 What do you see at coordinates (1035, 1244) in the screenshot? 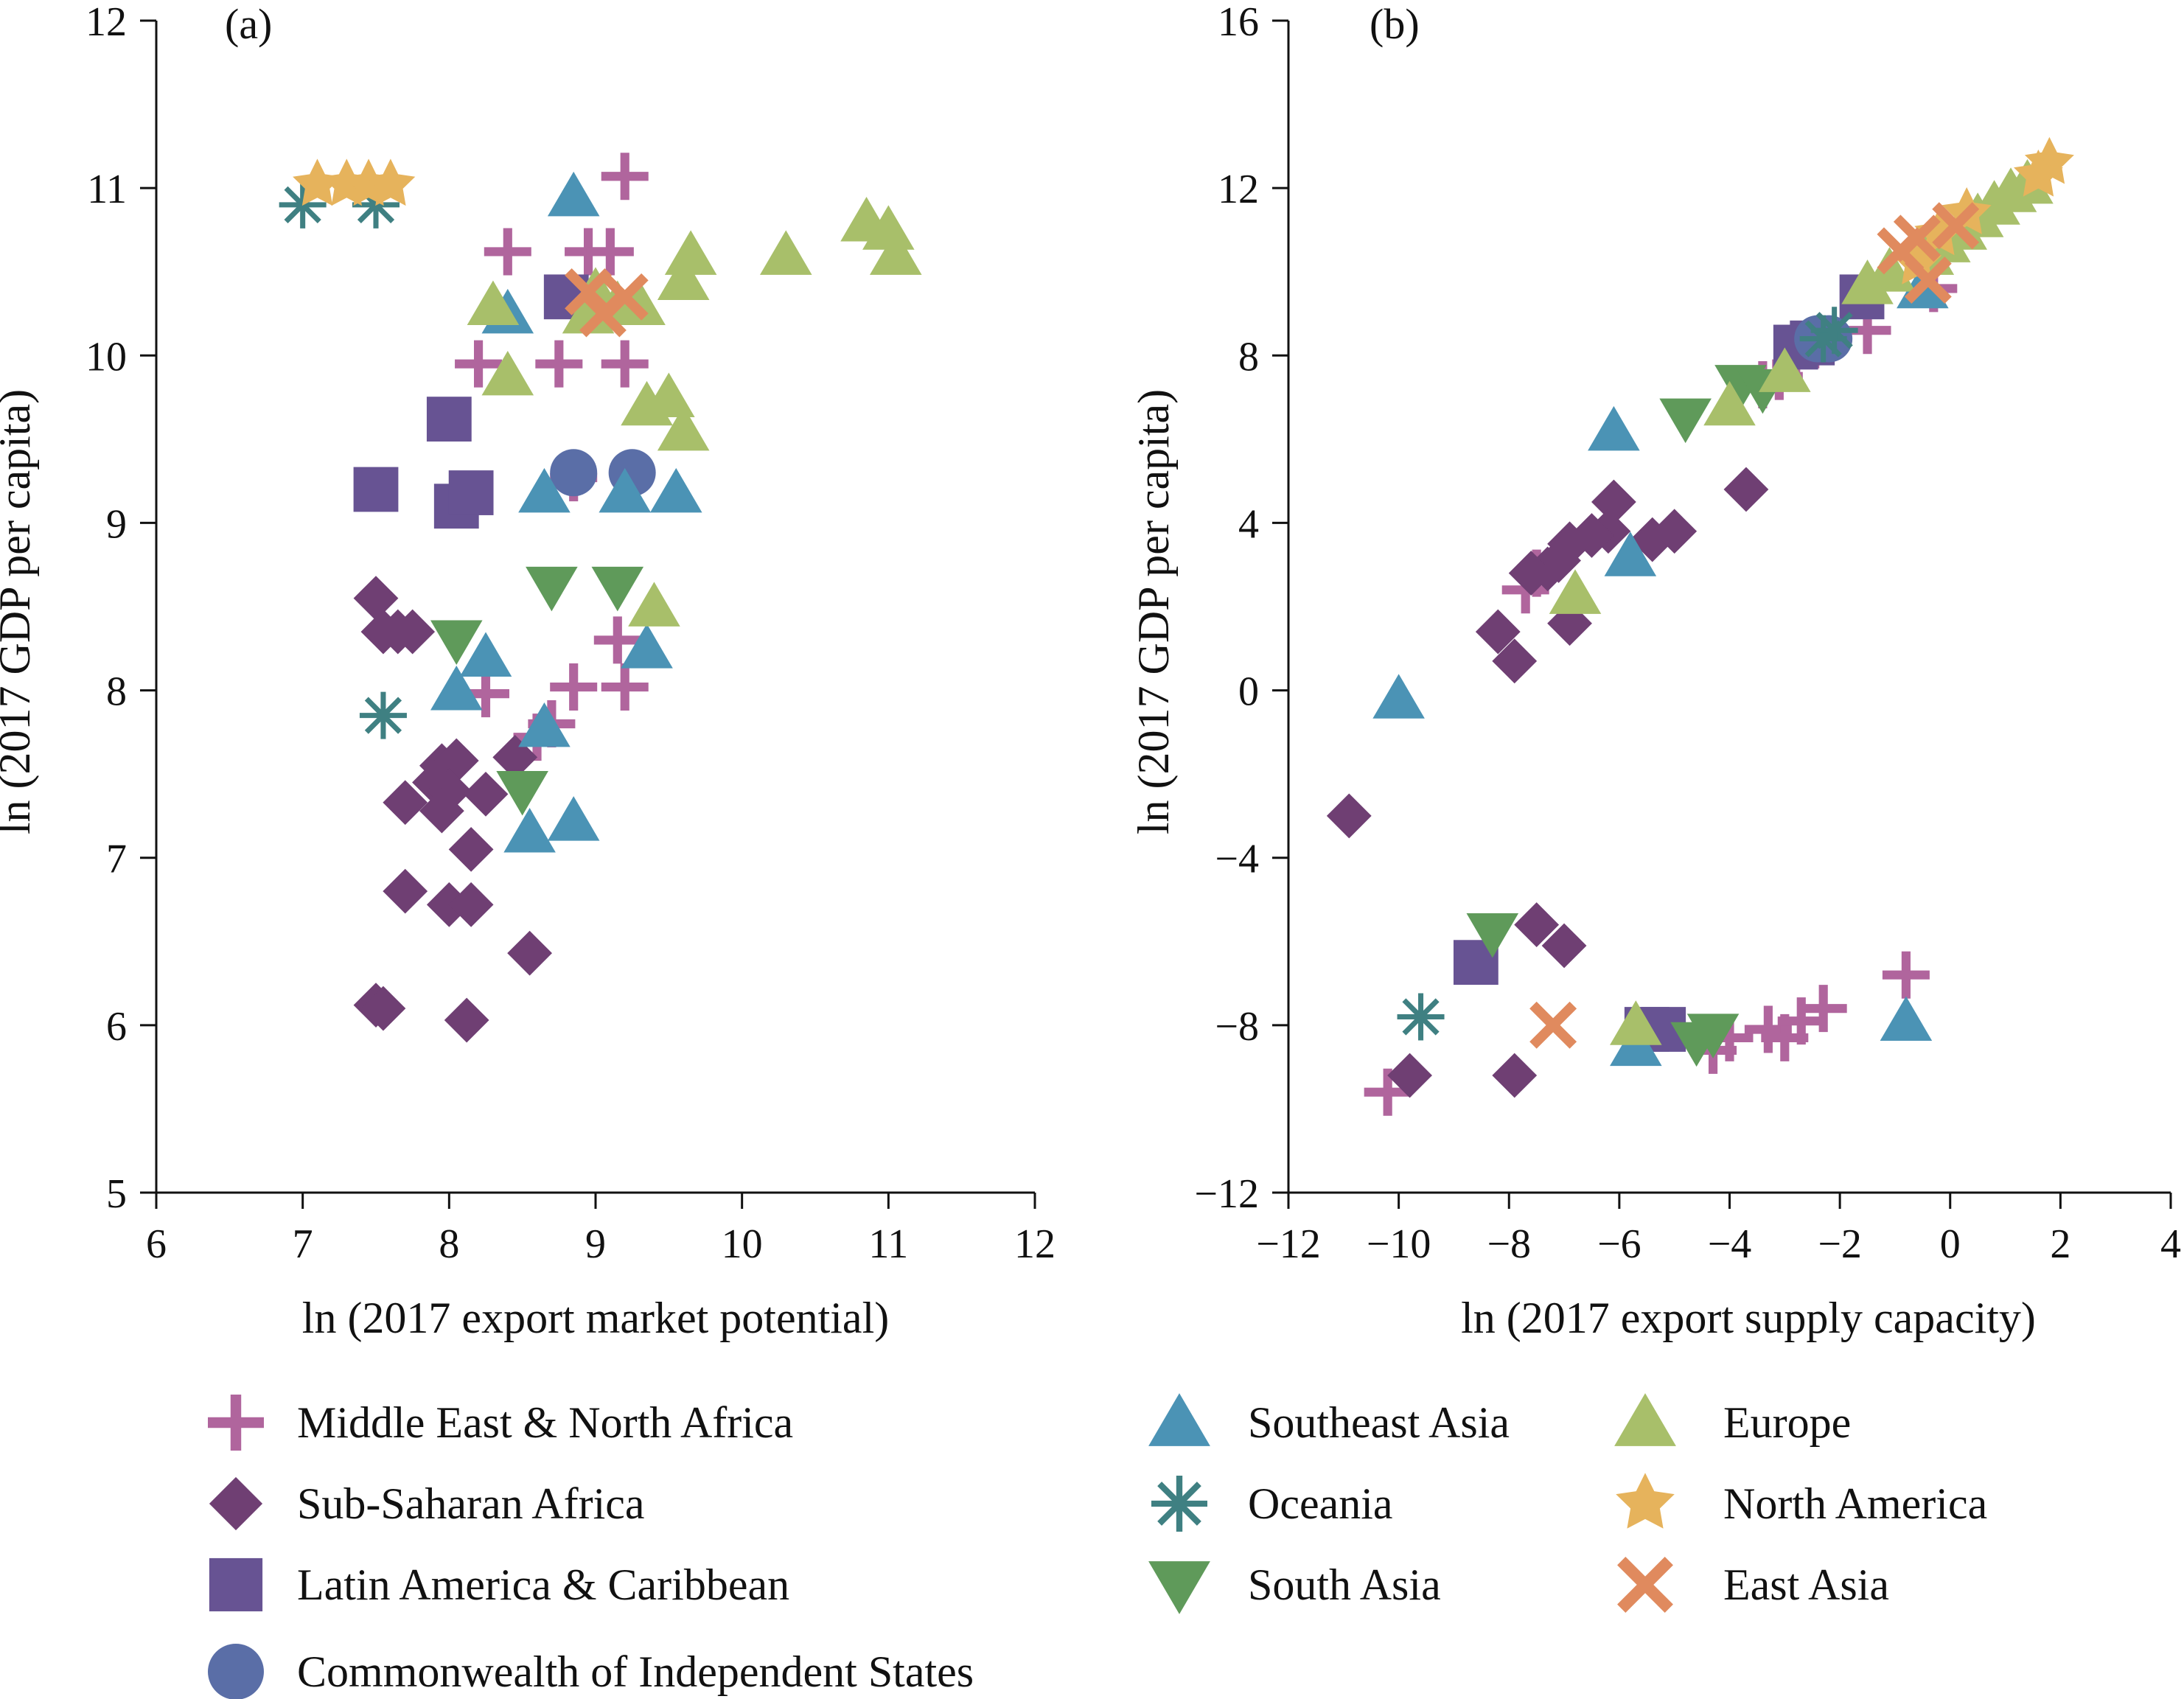
I see `x-tick-label: 12` at bounding box center [1035, 1244].